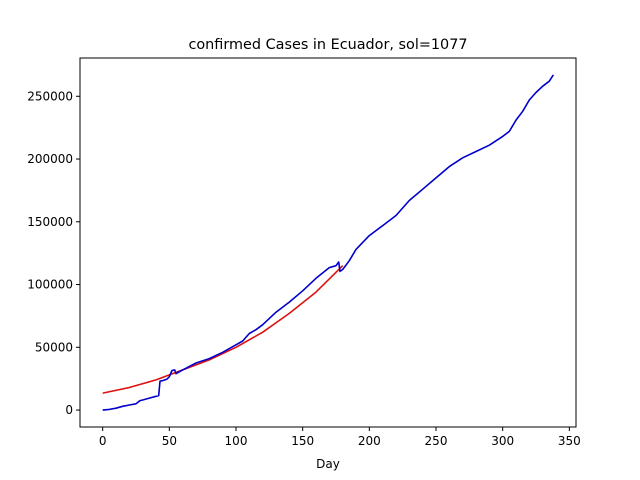  What do you see at coordinates (103, 441) in the screenshot?
I see `x-tick-label: 0` at bounding box center [103, 441].